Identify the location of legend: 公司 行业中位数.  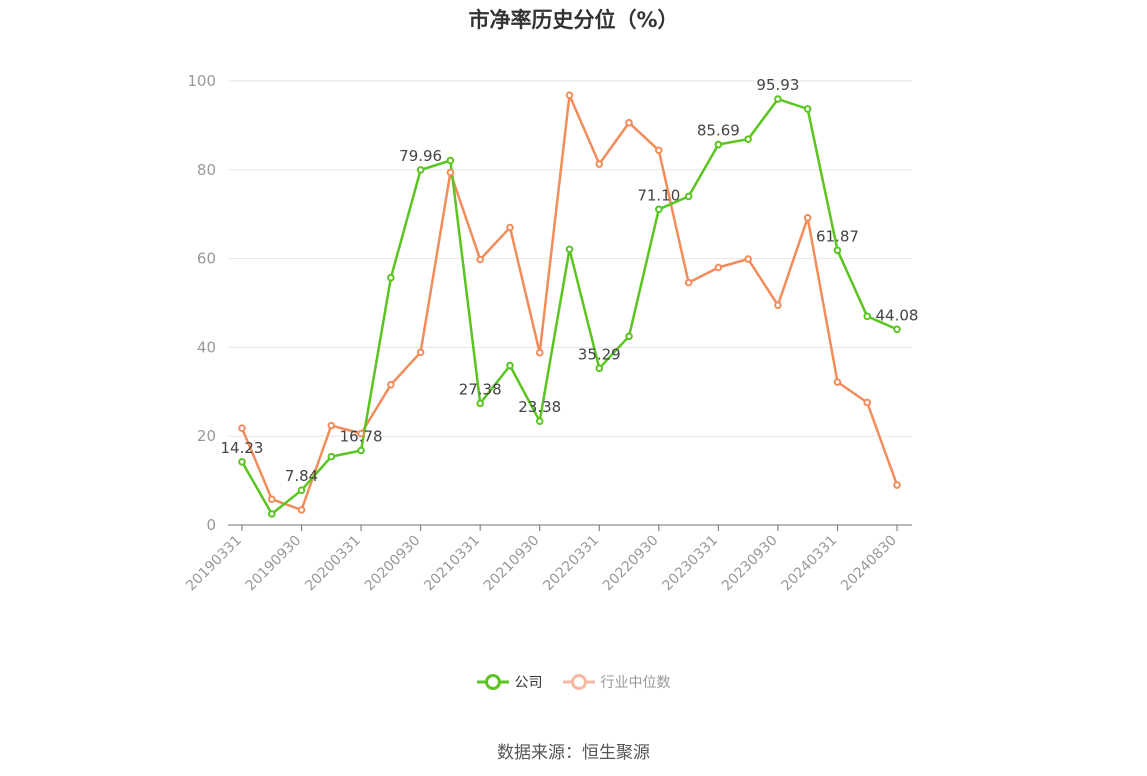
(573, 682).